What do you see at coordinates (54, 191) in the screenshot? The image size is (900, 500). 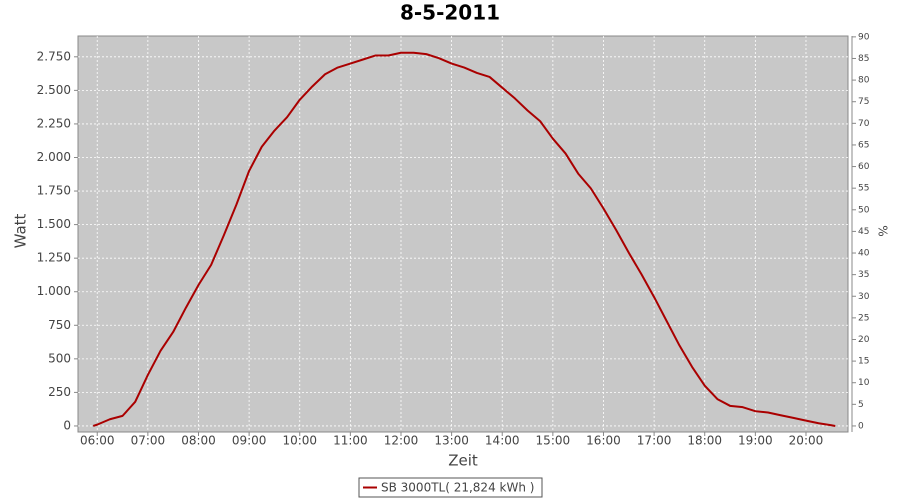 I see `y-tick-label: 1.750` at bounding box center [54, 191].